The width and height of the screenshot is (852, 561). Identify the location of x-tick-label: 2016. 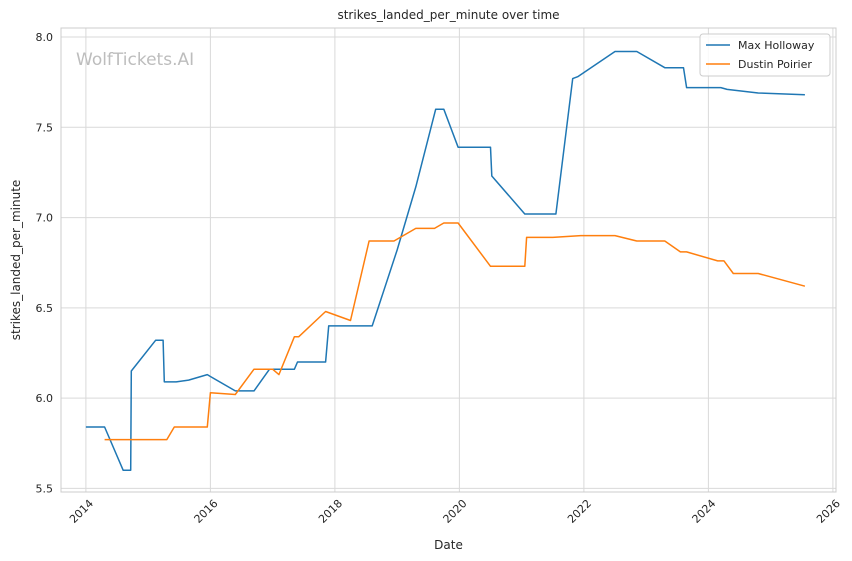
(206, 511).